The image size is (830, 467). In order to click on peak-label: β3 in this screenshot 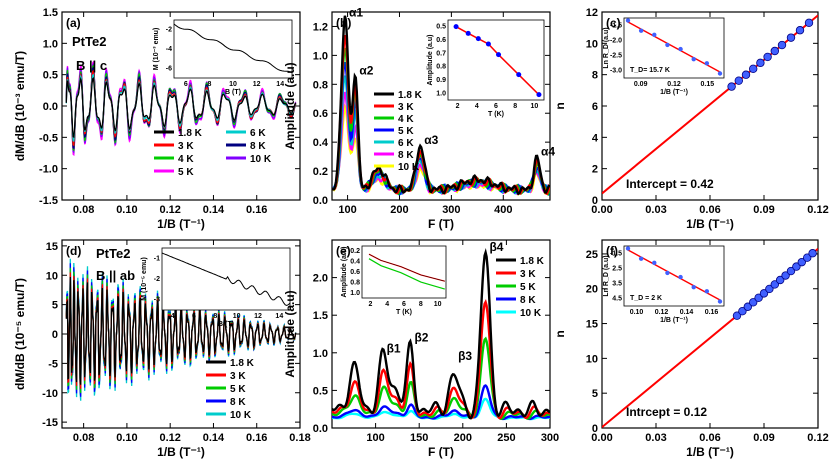, I will do `click(465, 356)`.